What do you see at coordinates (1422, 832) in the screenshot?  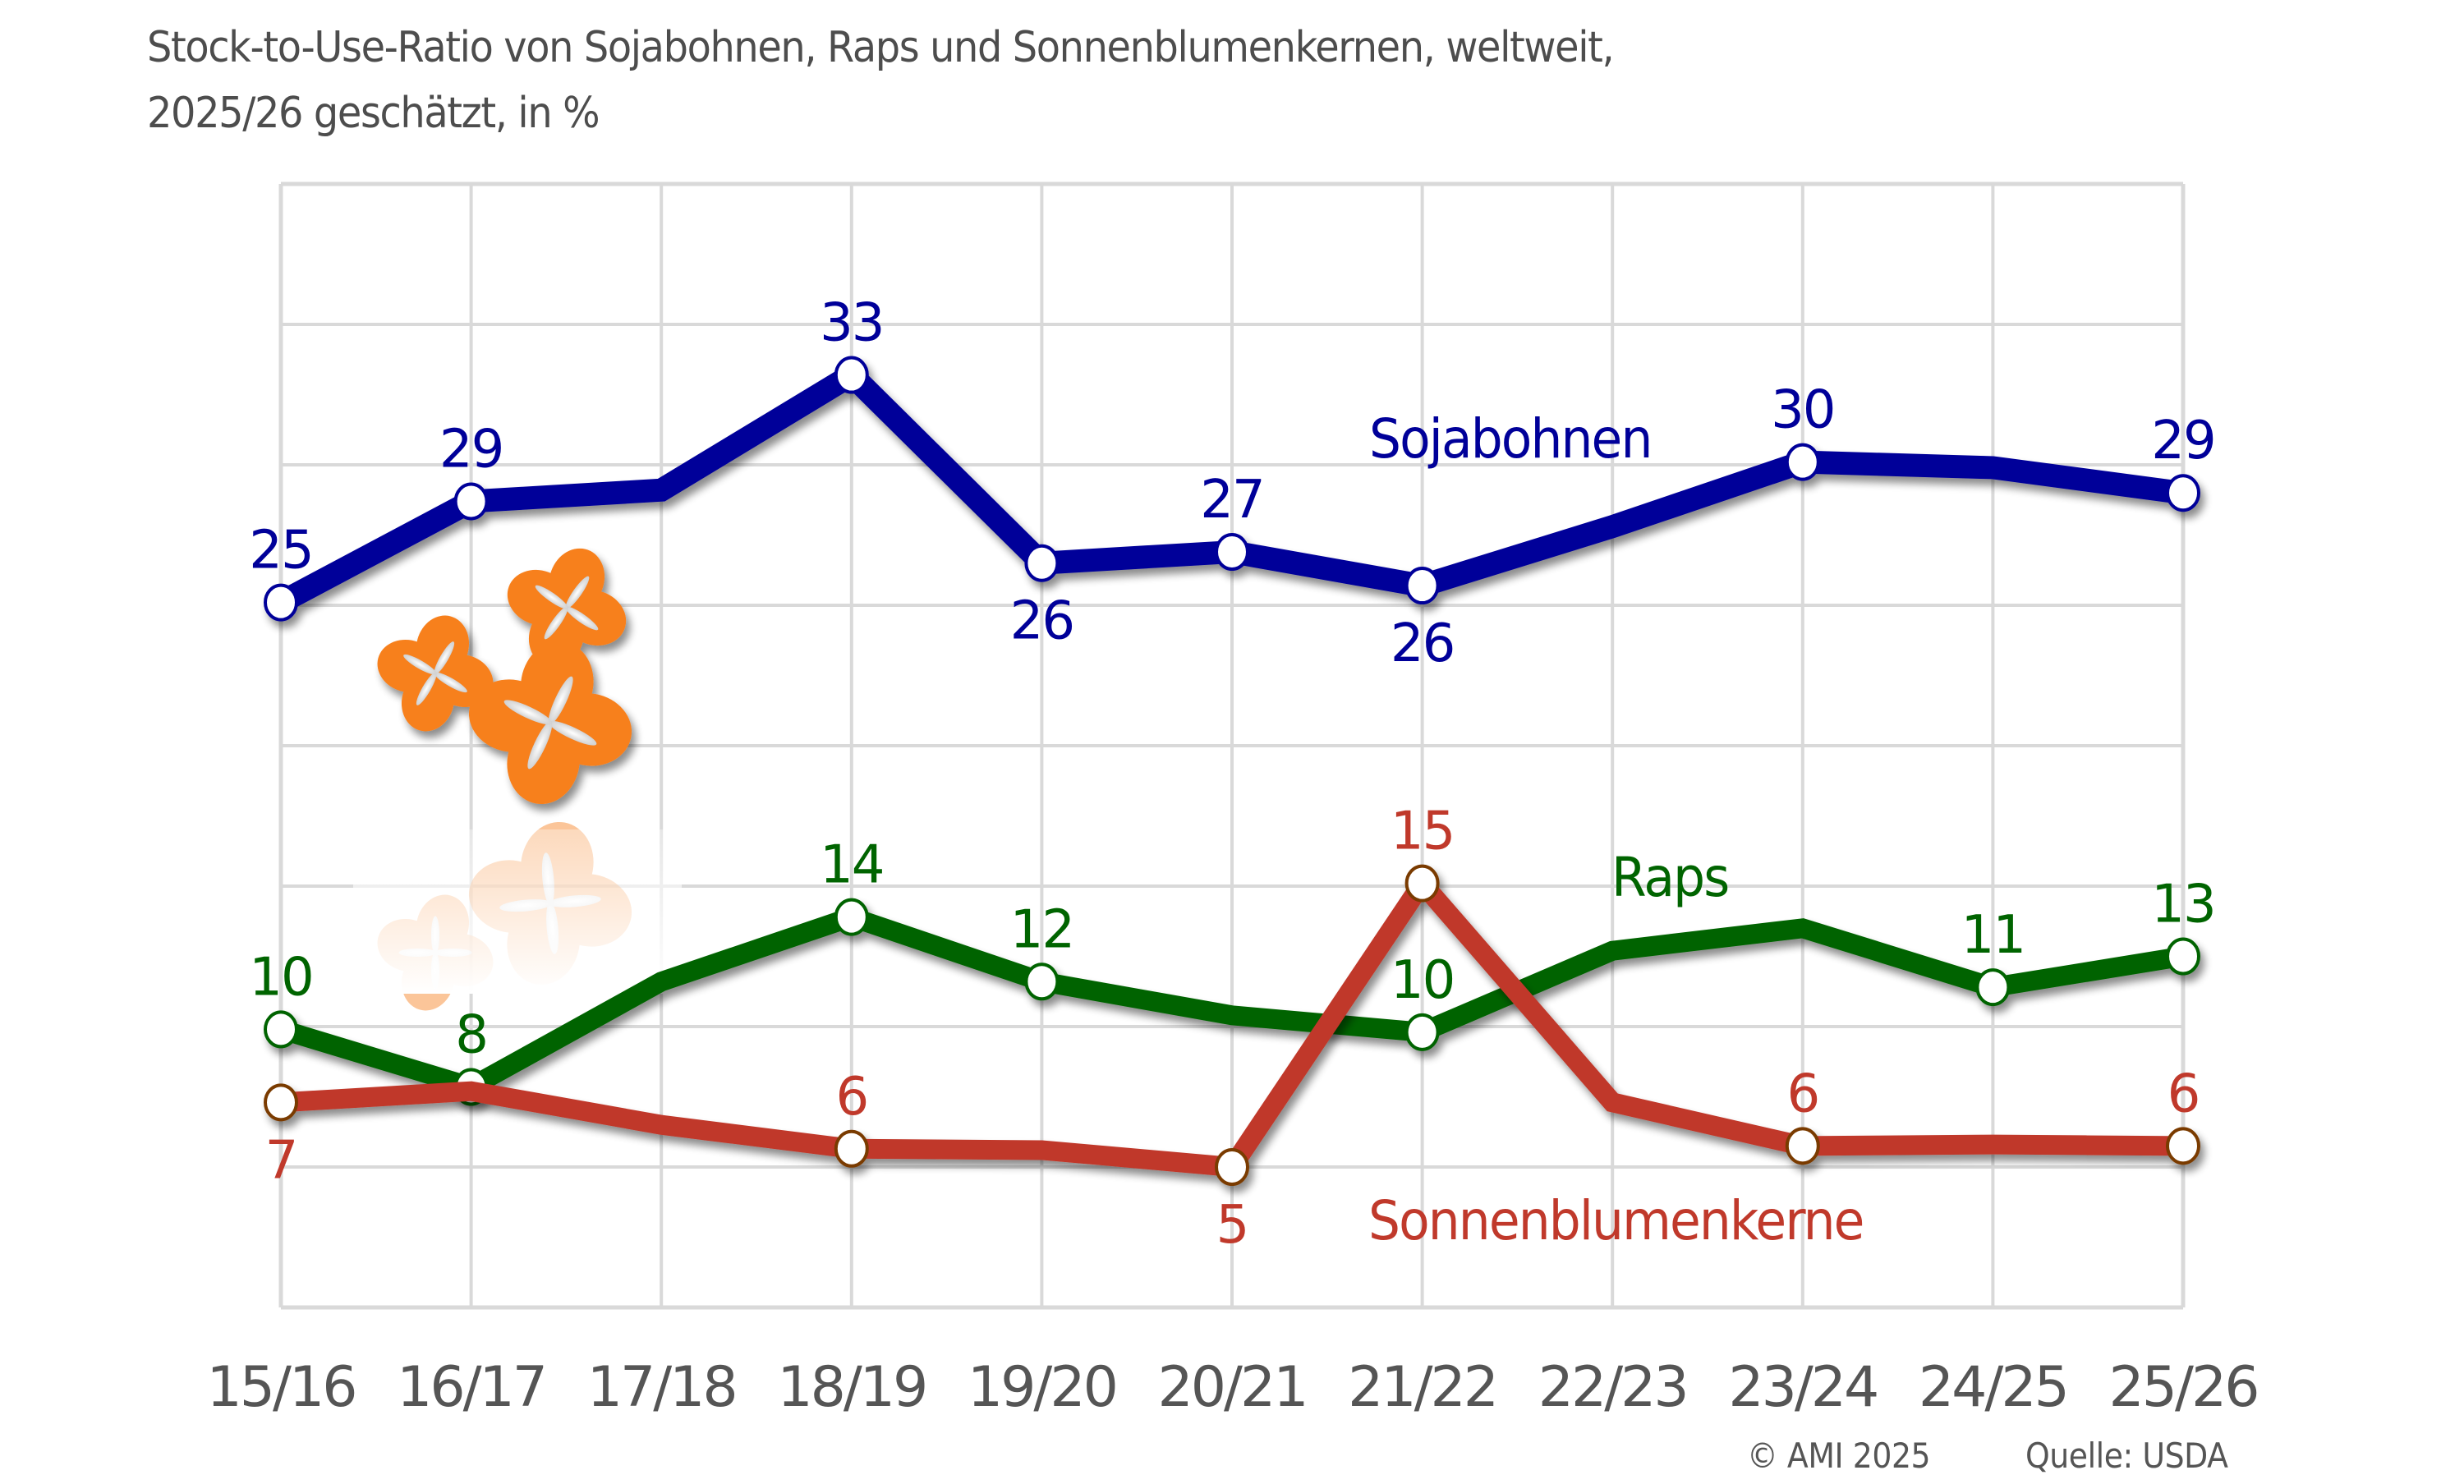 I see `data-label: 15` at bounding box center [1422, 832].